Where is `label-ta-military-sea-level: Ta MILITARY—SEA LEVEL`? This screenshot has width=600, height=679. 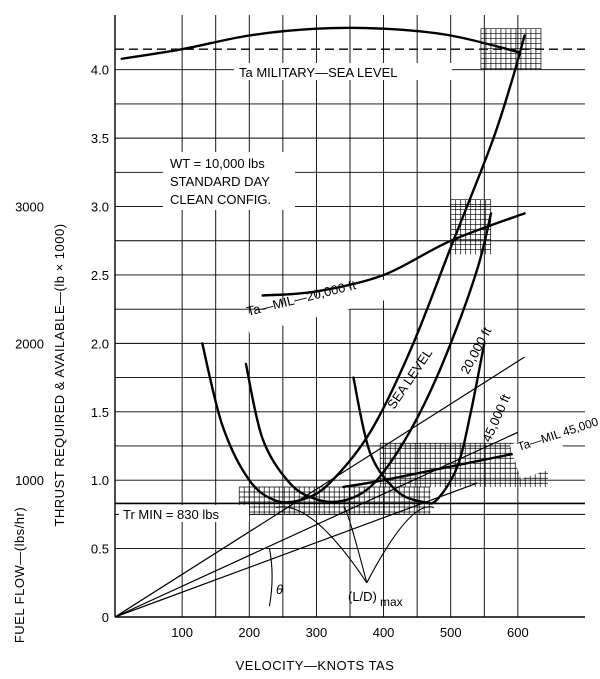
label-ta-military-sea-level: Ta MILITARY—SEA LEVEL is located at coordinates (318, 72).